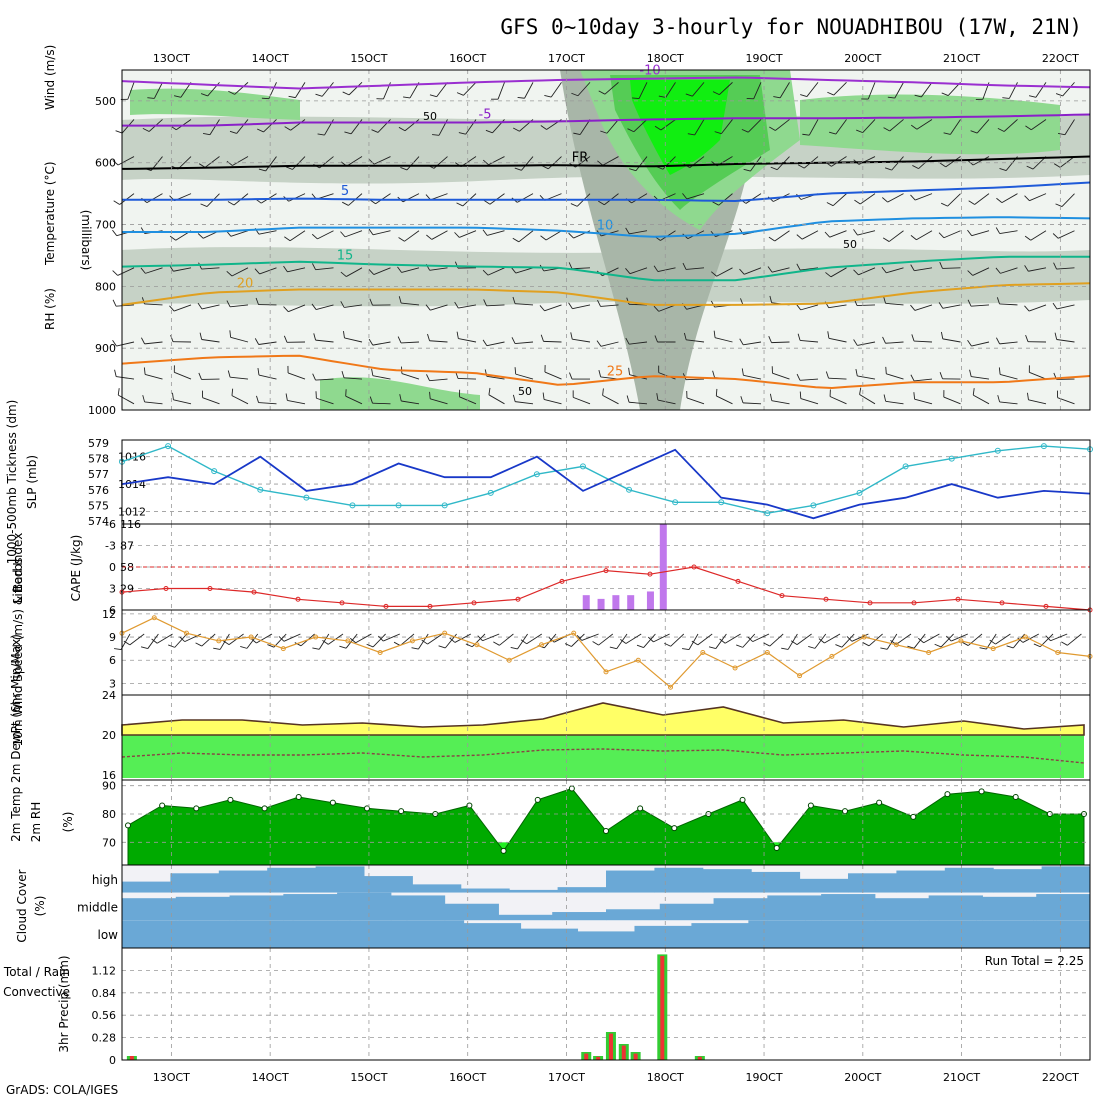 The image size is (1100, 1100). Describe the element at coordinates (663, 936) in the screenshot. I see `cloud-low-bar` at that location.